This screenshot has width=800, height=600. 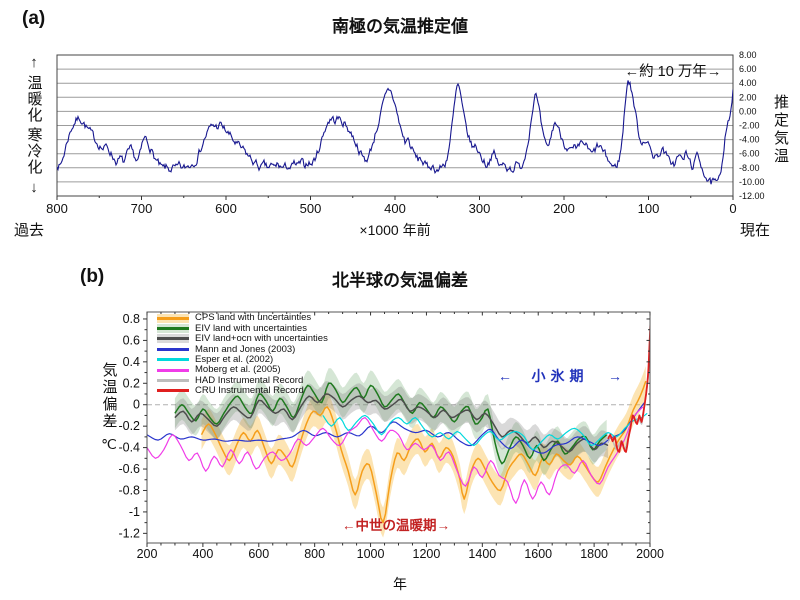 What do you see at coordinates (251, 328) in the screenshot?
I see `legend-label: EIV land with uncertainties` at bounding box center [251, 328].